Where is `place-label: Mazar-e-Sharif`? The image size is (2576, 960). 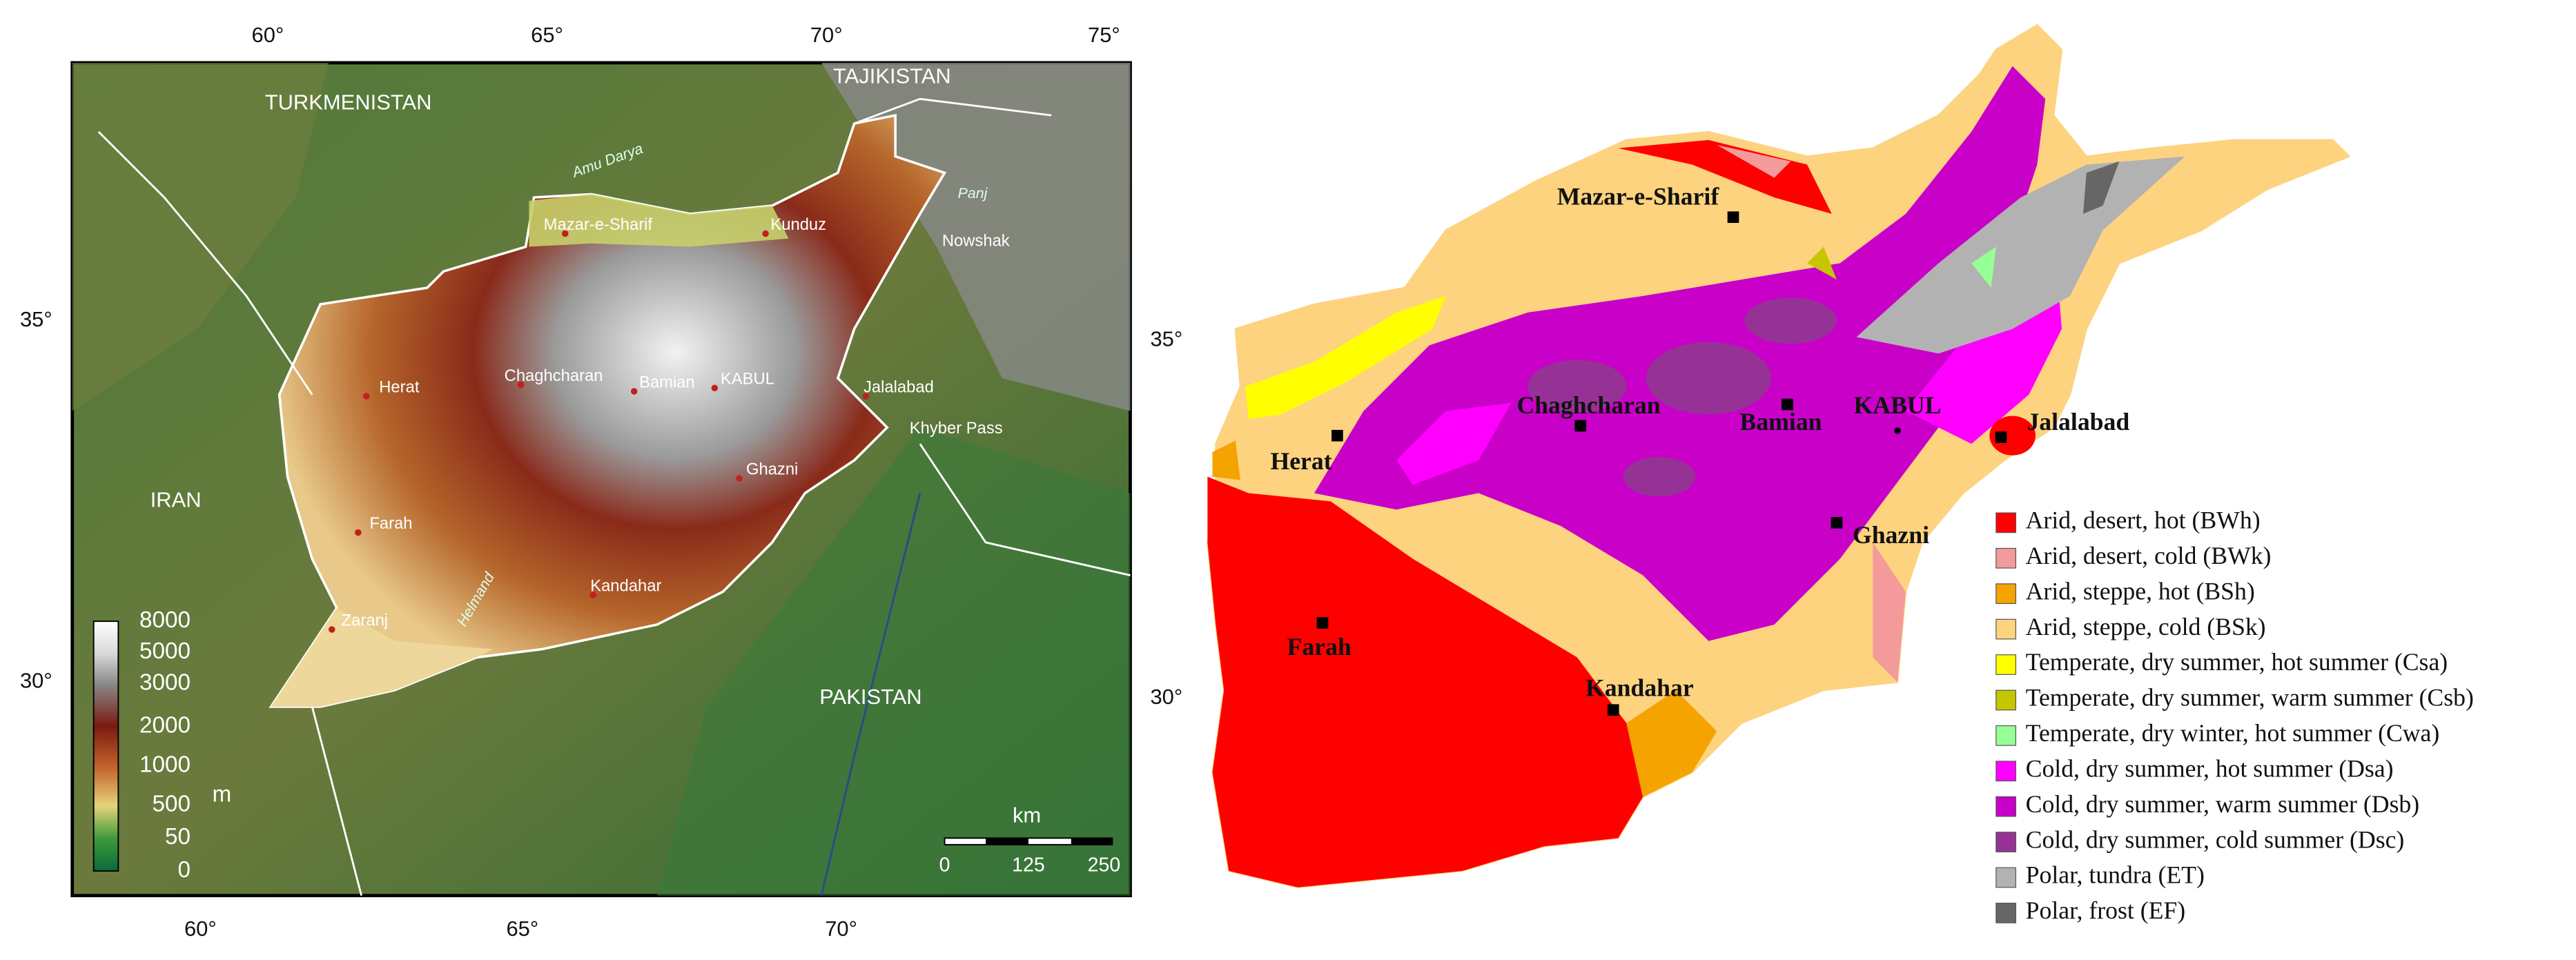
place-label: Mazar-e-Sharif is located at coordinates (598, 225).